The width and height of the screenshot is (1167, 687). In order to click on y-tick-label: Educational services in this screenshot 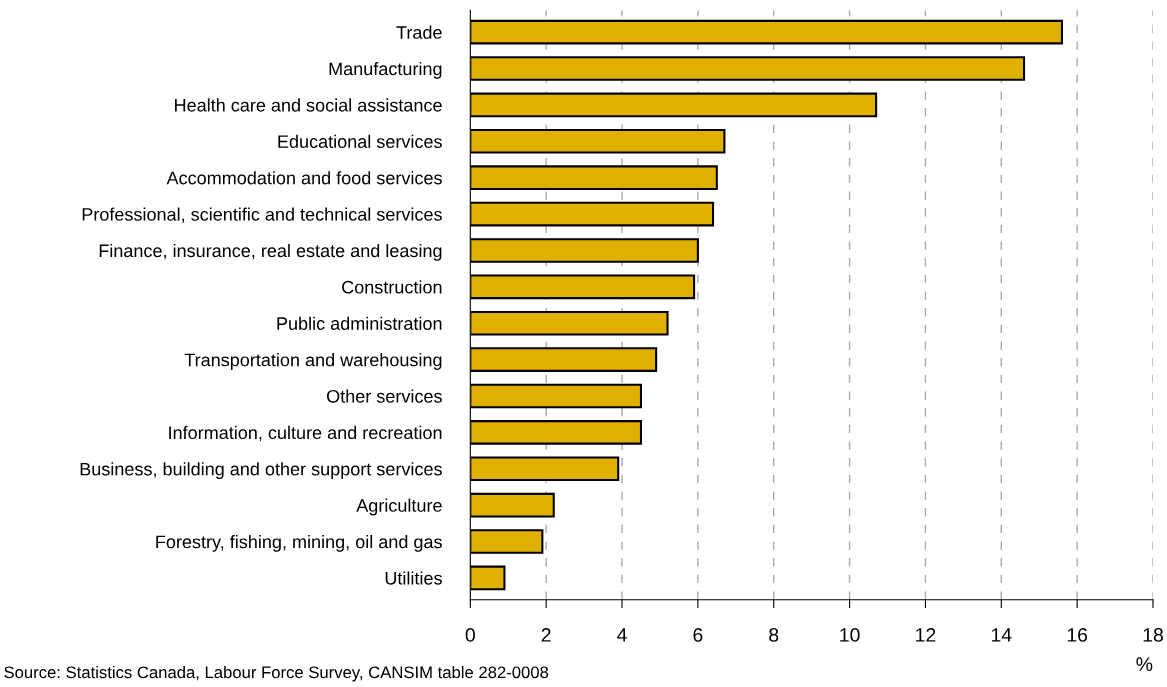, I will do `click(360, 141)`.